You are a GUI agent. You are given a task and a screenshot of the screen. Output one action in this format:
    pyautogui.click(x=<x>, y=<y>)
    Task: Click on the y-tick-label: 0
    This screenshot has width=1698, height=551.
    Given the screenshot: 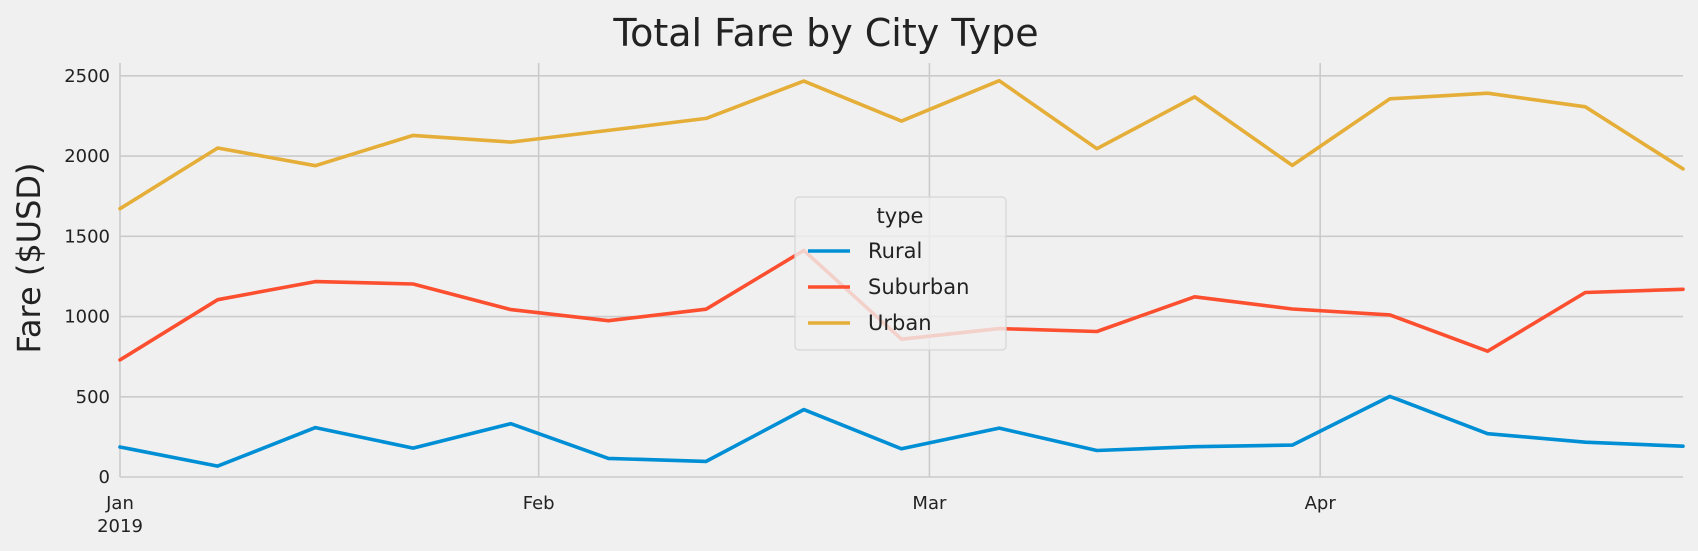 What is the action you would take?
    pyautogui.click(x=104, y=477)
    